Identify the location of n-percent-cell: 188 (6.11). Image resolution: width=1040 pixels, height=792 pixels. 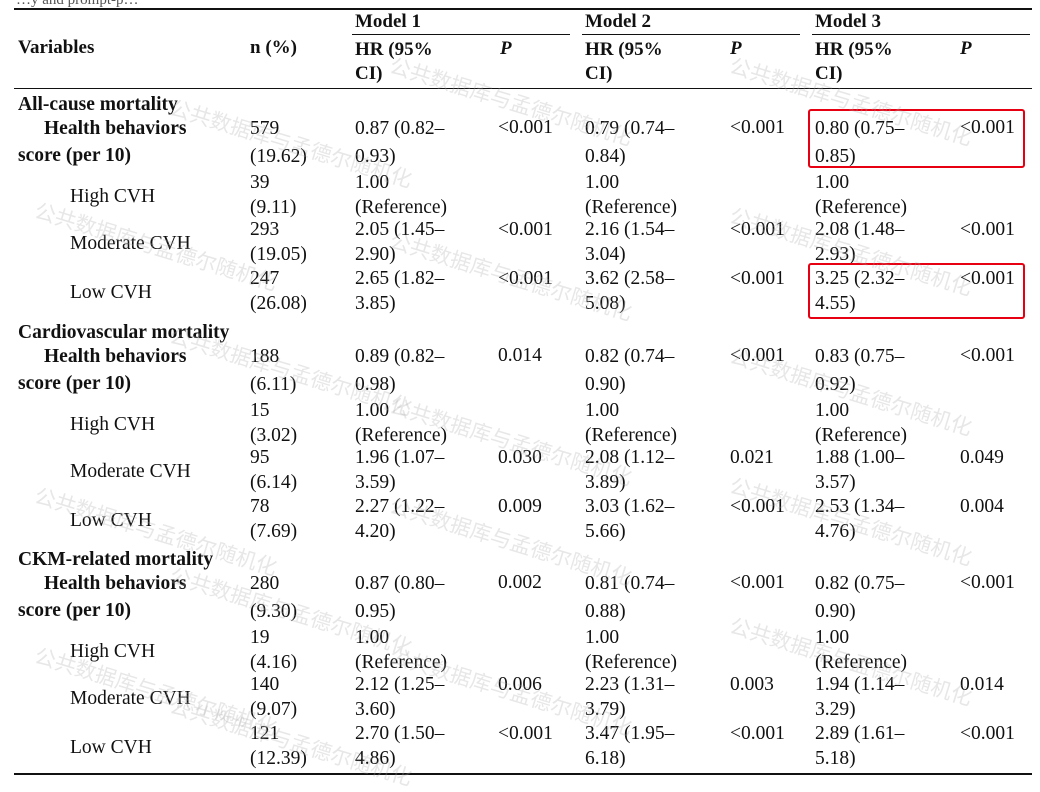
(273, 370).